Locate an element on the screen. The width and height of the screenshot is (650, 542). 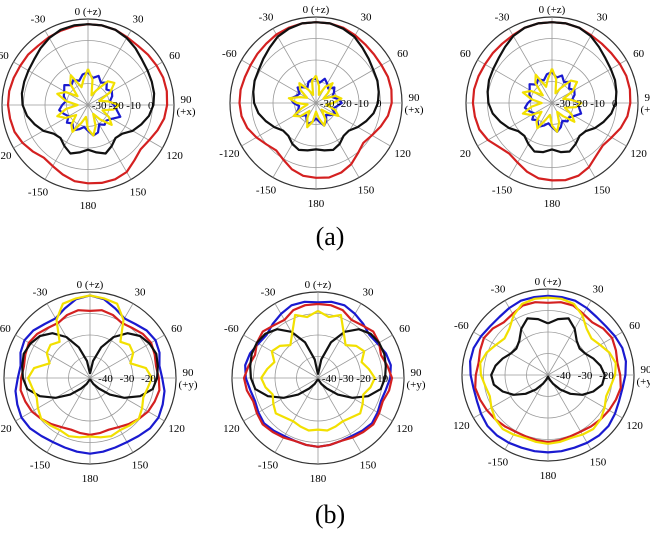
caption-a: (a) is located at coordinates (330, 237).